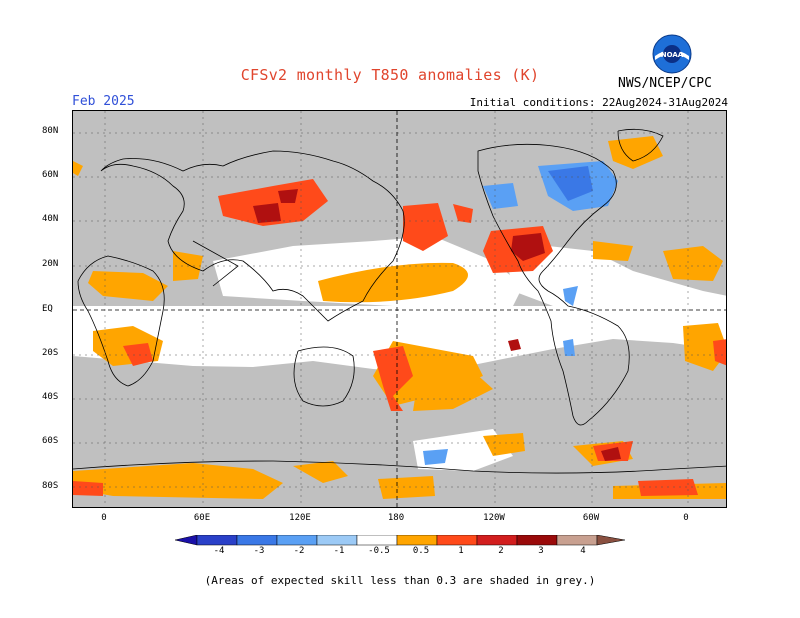  I want to click on colorbar-label: -4, so click(219, 551).